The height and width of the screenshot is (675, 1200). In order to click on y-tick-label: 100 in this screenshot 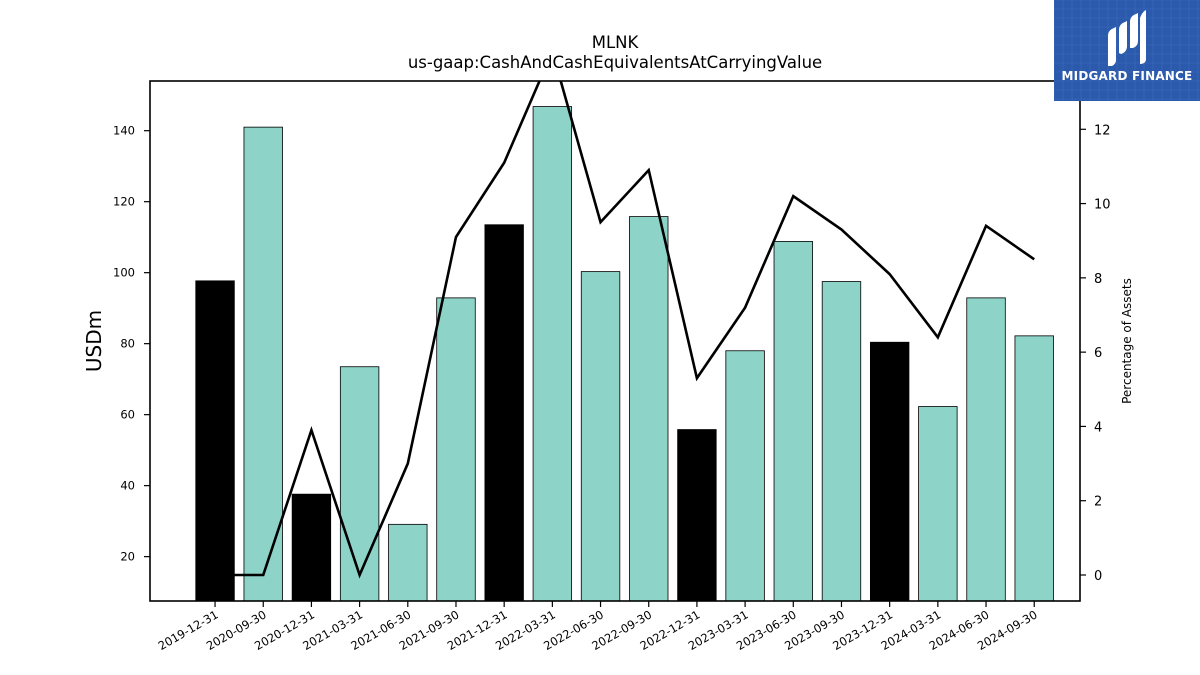, I will do `click(124, 273)`.